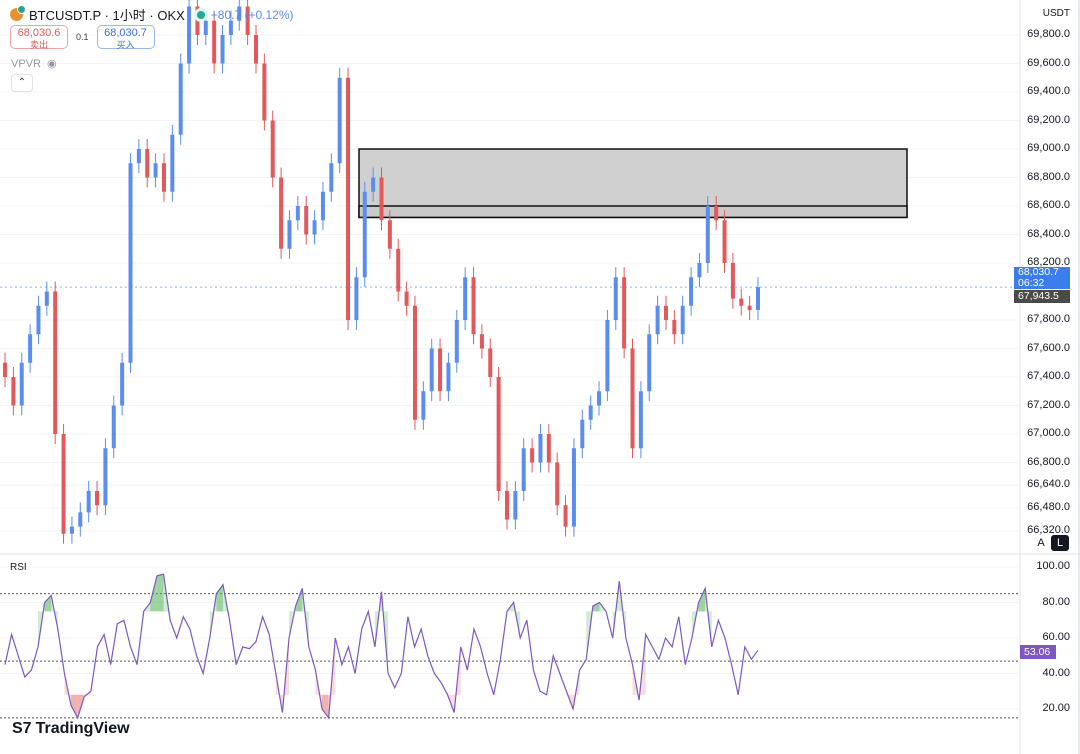  Describe the element at coordinates (1048, 34) in the screenshot. I see `price-tick: 69,800.0` at that location.